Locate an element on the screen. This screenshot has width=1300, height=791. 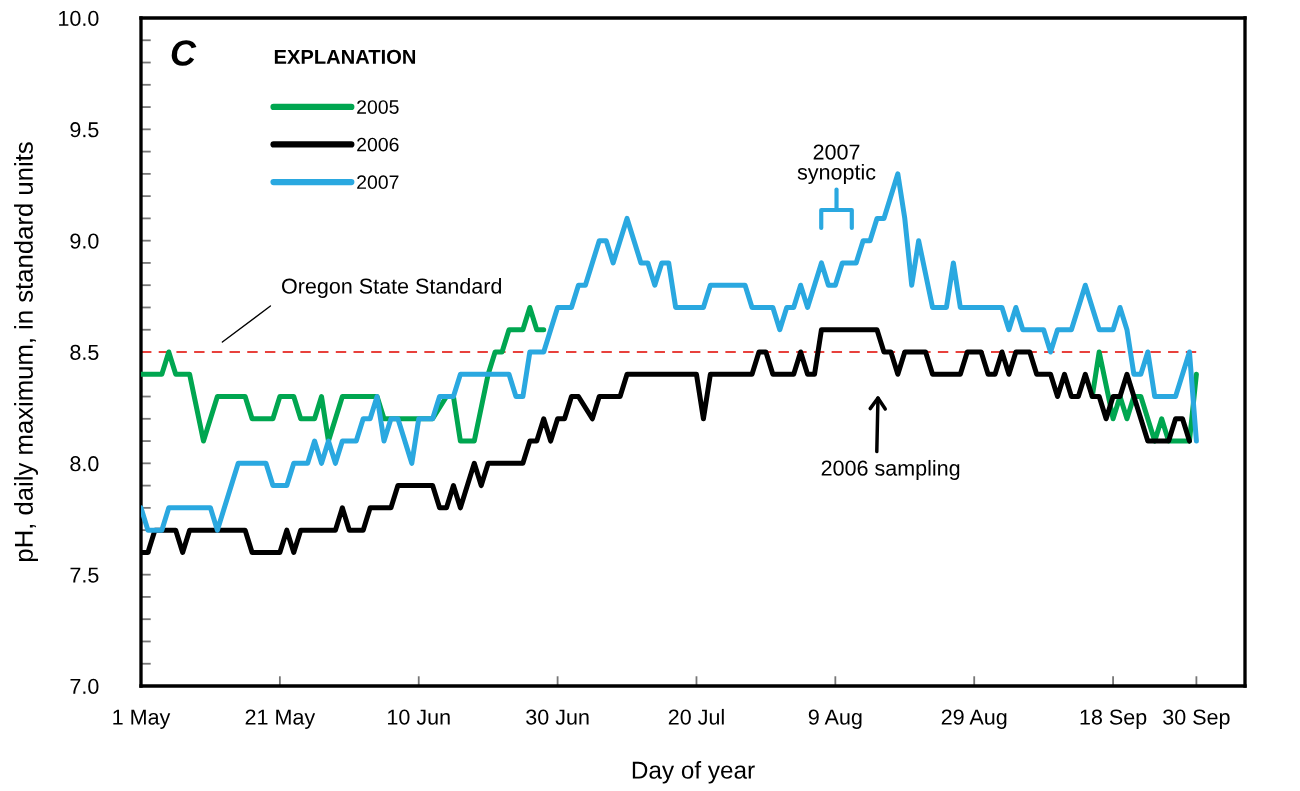
x-tick-label: 10 Jun is located at coordinates (419, 717).